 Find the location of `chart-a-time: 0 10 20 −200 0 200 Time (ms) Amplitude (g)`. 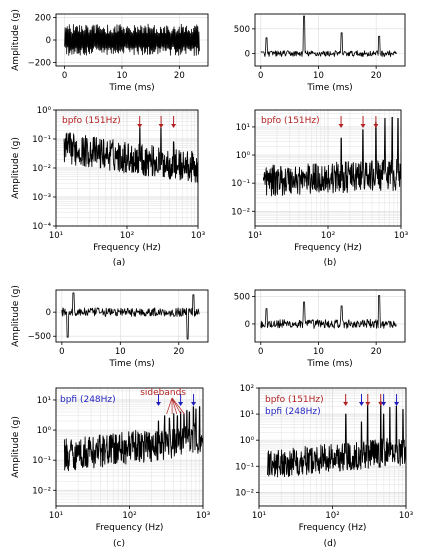

chart-a-time: 0 10 20 −200 0 200 Time (ms) Amplitude (g) is located at coordinates (110, 51).